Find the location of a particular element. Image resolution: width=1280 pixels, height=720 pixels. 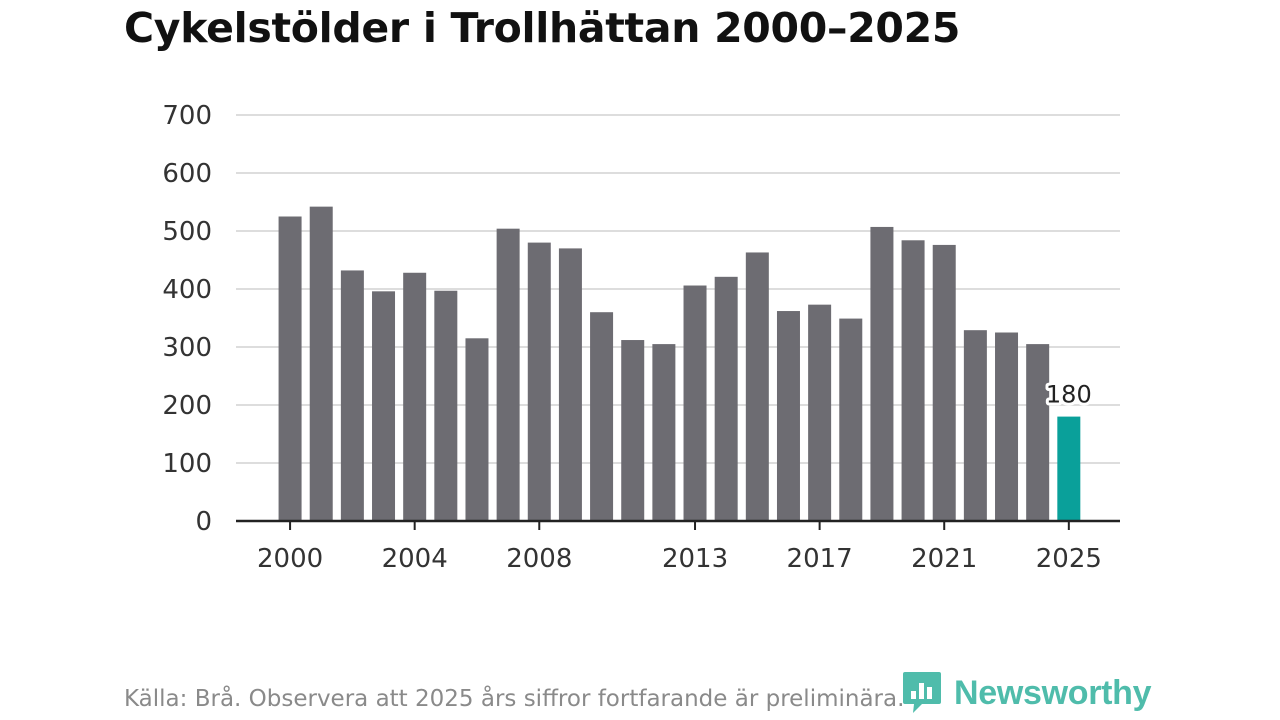

brand-logo: Newsworthy is located at coordinates (1027, 693).